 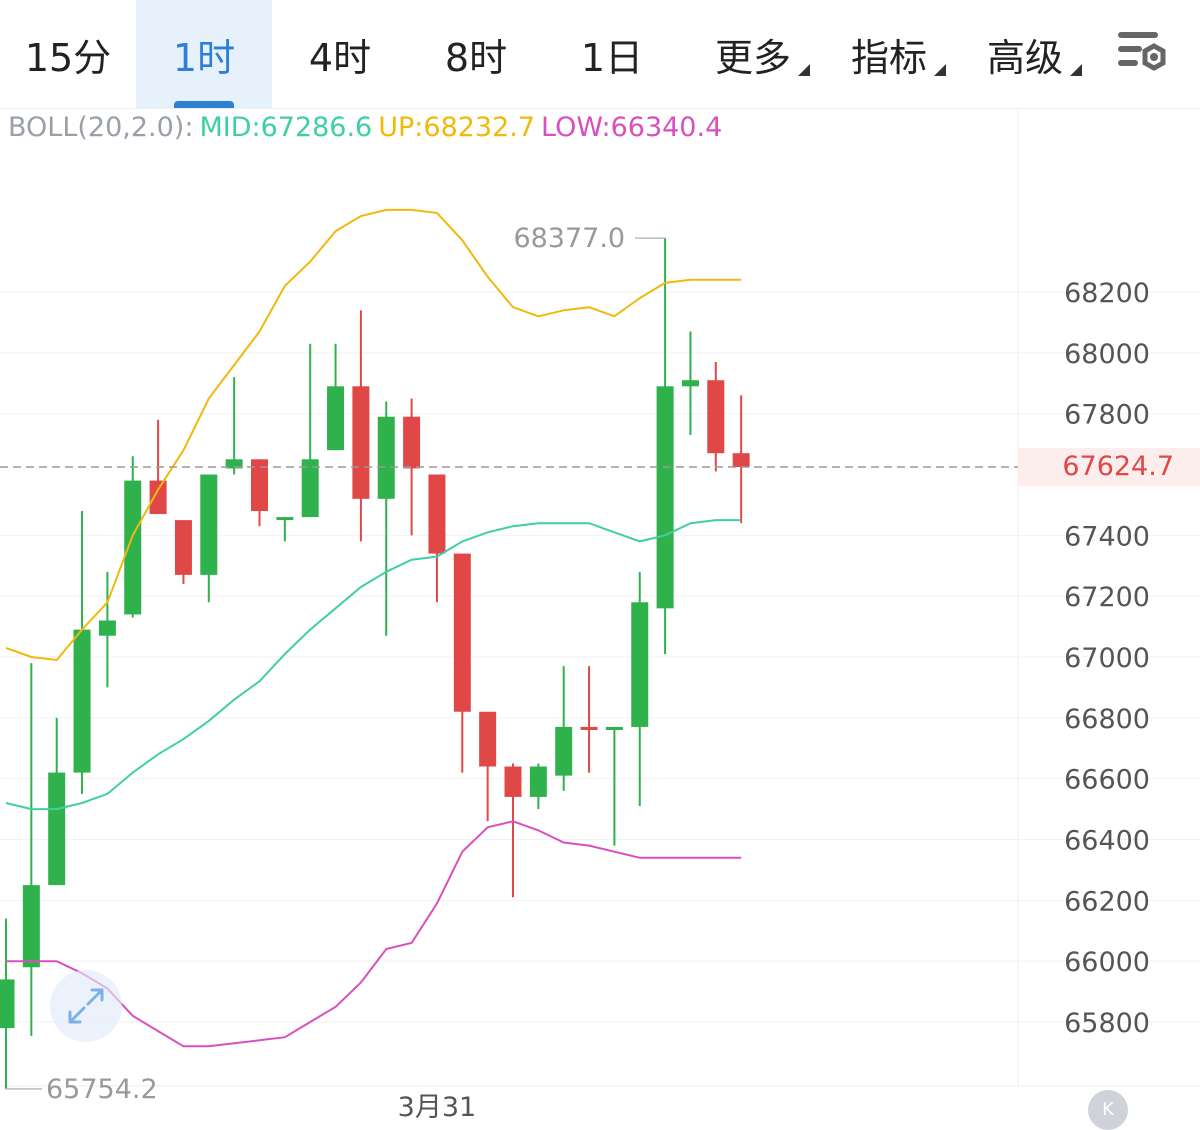 What do you see at coordinates (1107, 841) in the screenshot?
I see `y-tick-label: 66400` at bounding box center [1107, 841].